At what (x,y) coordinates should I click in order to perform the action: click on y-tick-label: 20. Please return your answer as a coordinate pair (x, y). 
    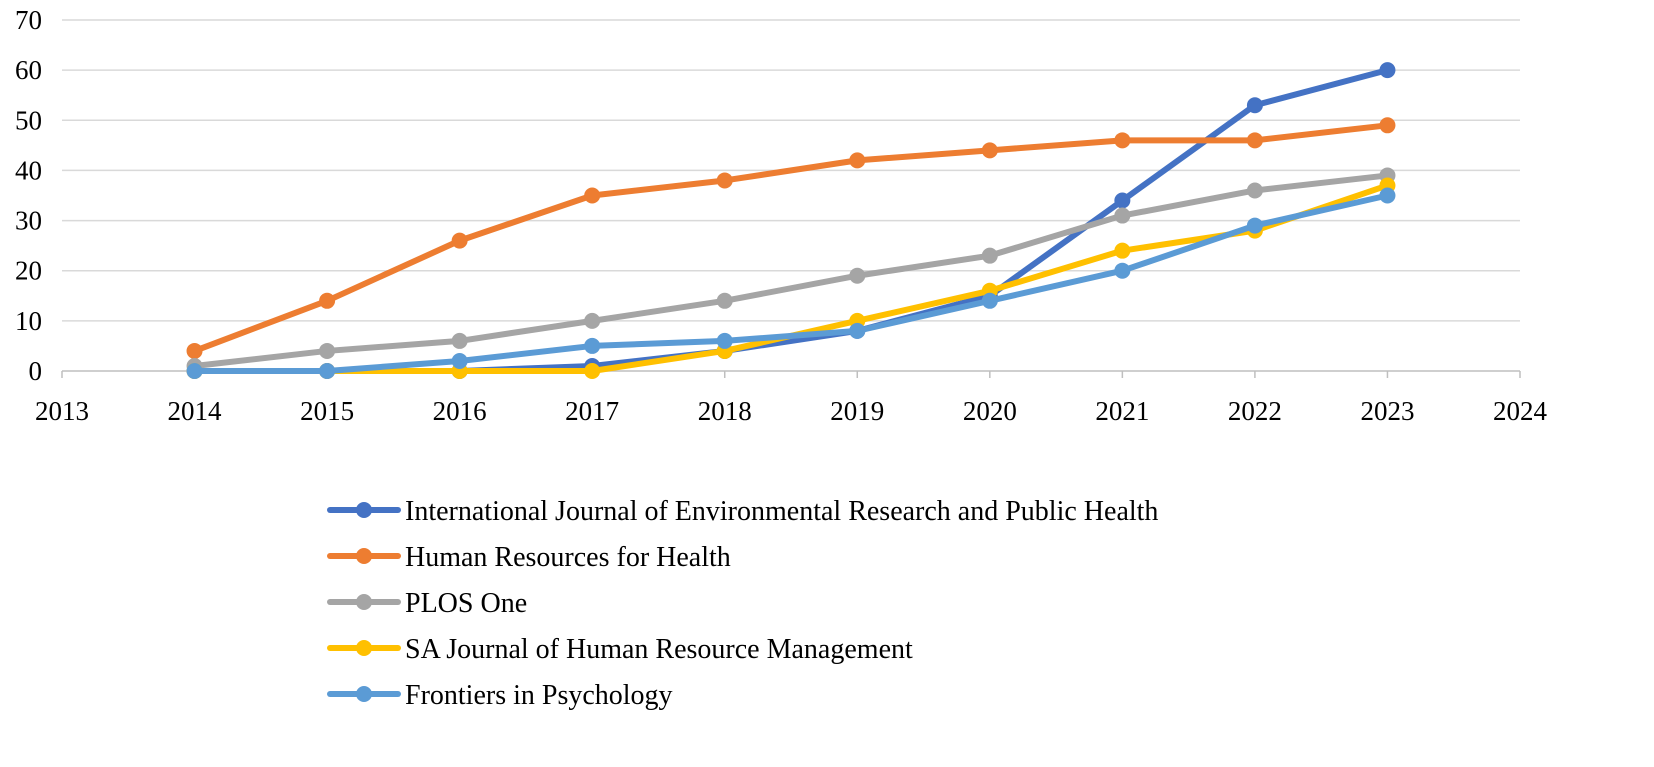
    Looking at the image, I should click on (28, 271).